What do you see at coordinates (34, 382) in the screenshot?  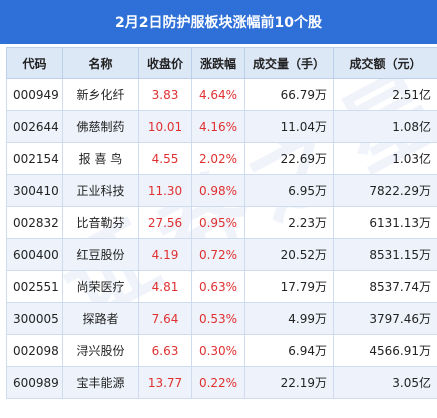 I see `stock-code: 600989` at bounding box center [34, 382].